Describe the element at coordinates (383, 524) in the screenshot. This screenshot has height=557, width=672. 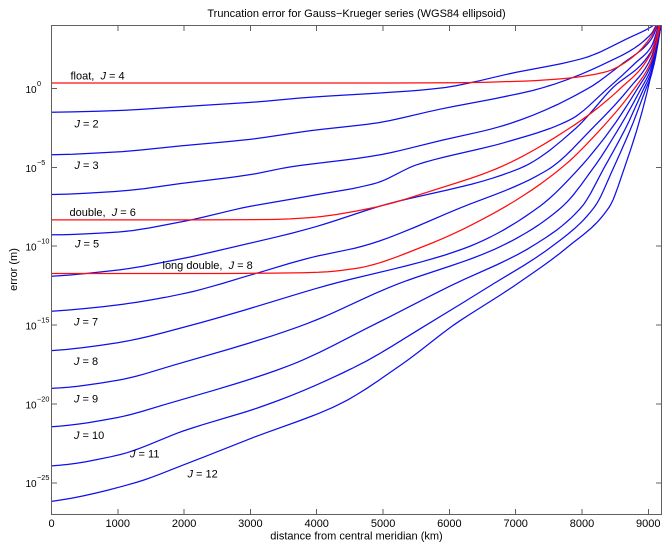
I see `svg-text: 5000` at that location.